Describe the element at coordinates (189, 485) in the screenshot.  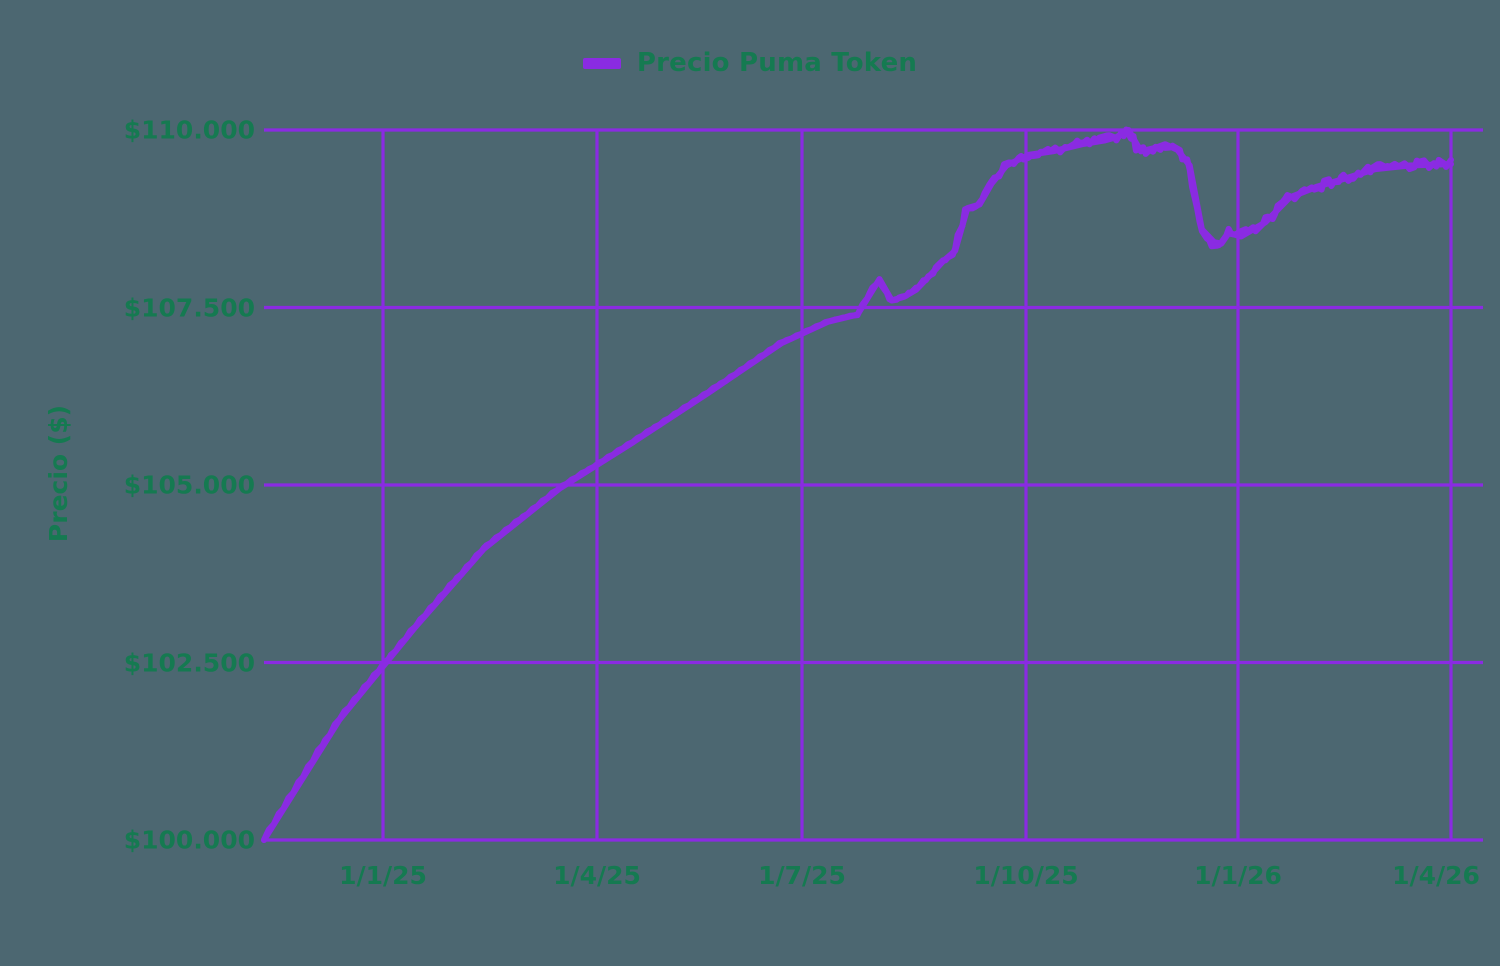
I see `y-tick-label: $105.000` at that location.